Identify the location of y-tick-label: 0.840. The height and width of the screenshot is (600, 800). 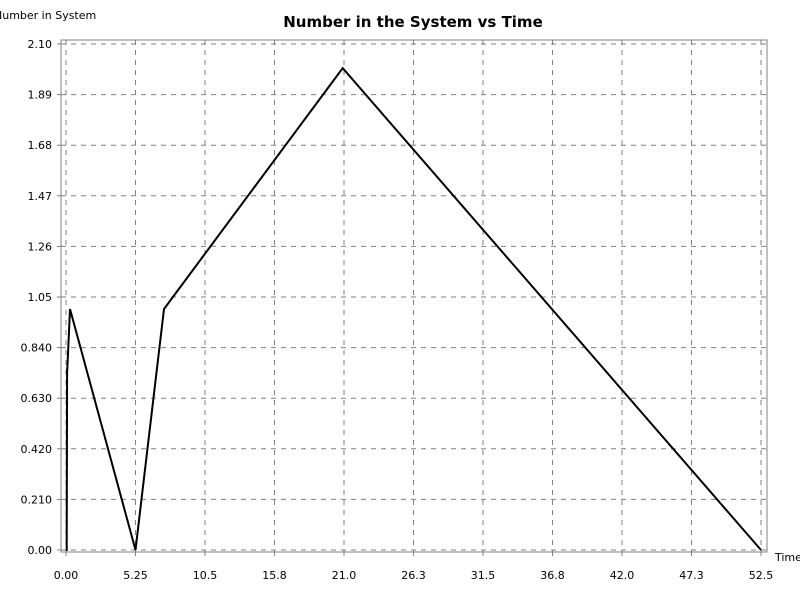
(37, 348).